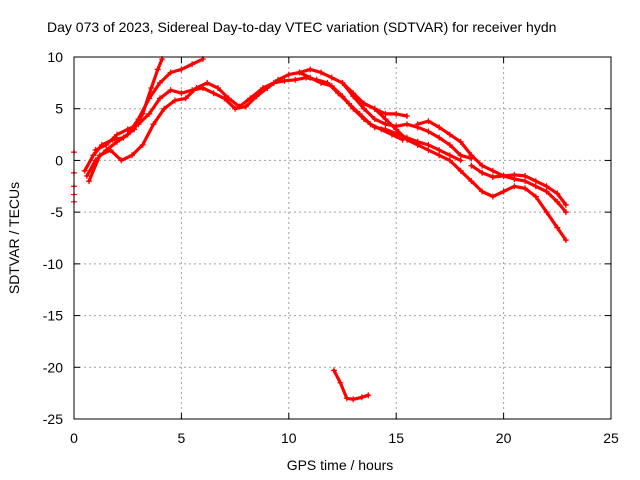 This screenshot has height=480, width=640. Describe the element at coordinates (396, 438) in the screenshot. I see `x-tick-label: 15` at that location.